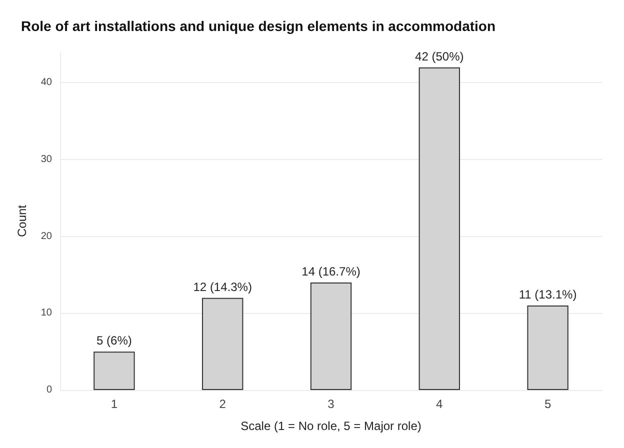 The height and width of the screenshot is (448, 624). Describe the element at coordinates (114, 404) in the screenshot. I see `x-tick-label: 1` at that location.